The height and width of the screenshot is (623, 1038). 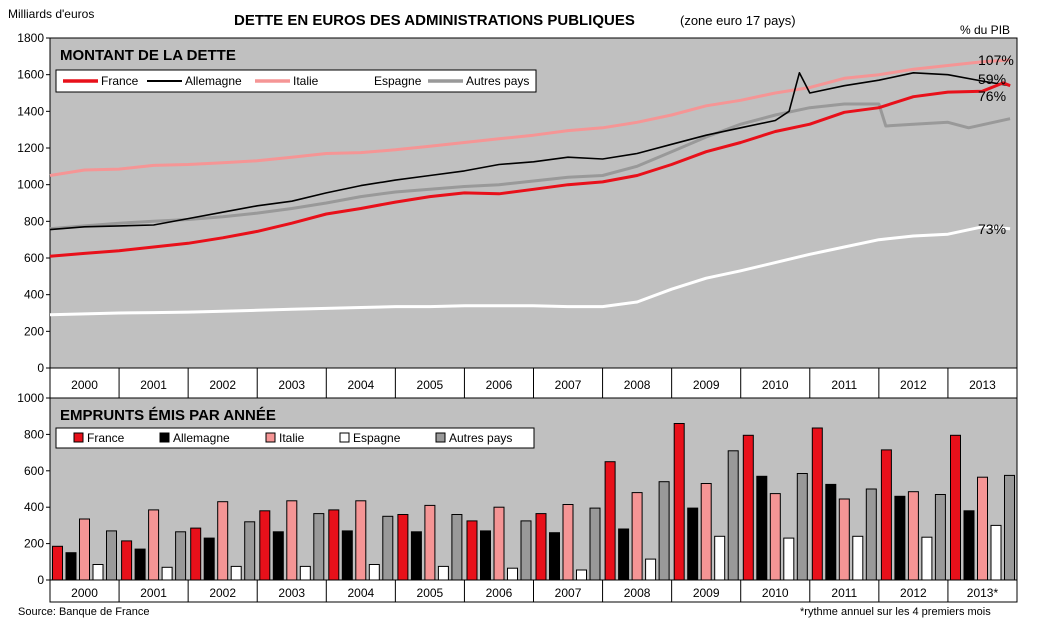 What do you see at coordinates (291, 385) in the screenshot?
I see `debt-chart-xtick-label: 2003` at bounding box center [291, 385].